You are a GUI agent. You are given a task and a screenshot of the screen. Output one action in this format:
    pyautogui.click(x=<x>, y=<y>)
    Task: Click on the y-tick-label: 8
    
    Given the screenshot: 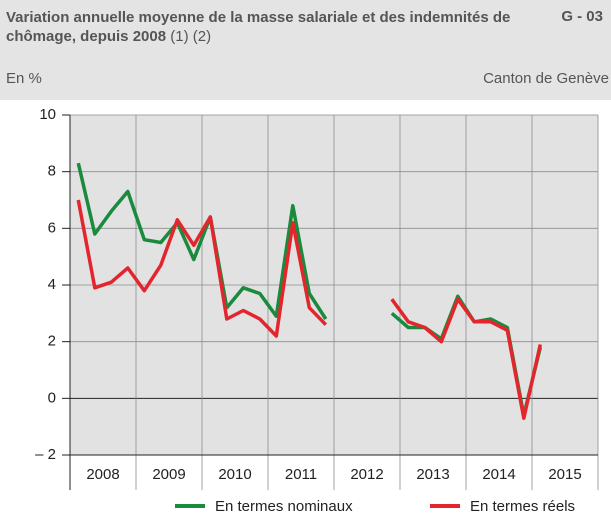 What is the action you would take?
    pyautogui.click(x=52, y=171)
    